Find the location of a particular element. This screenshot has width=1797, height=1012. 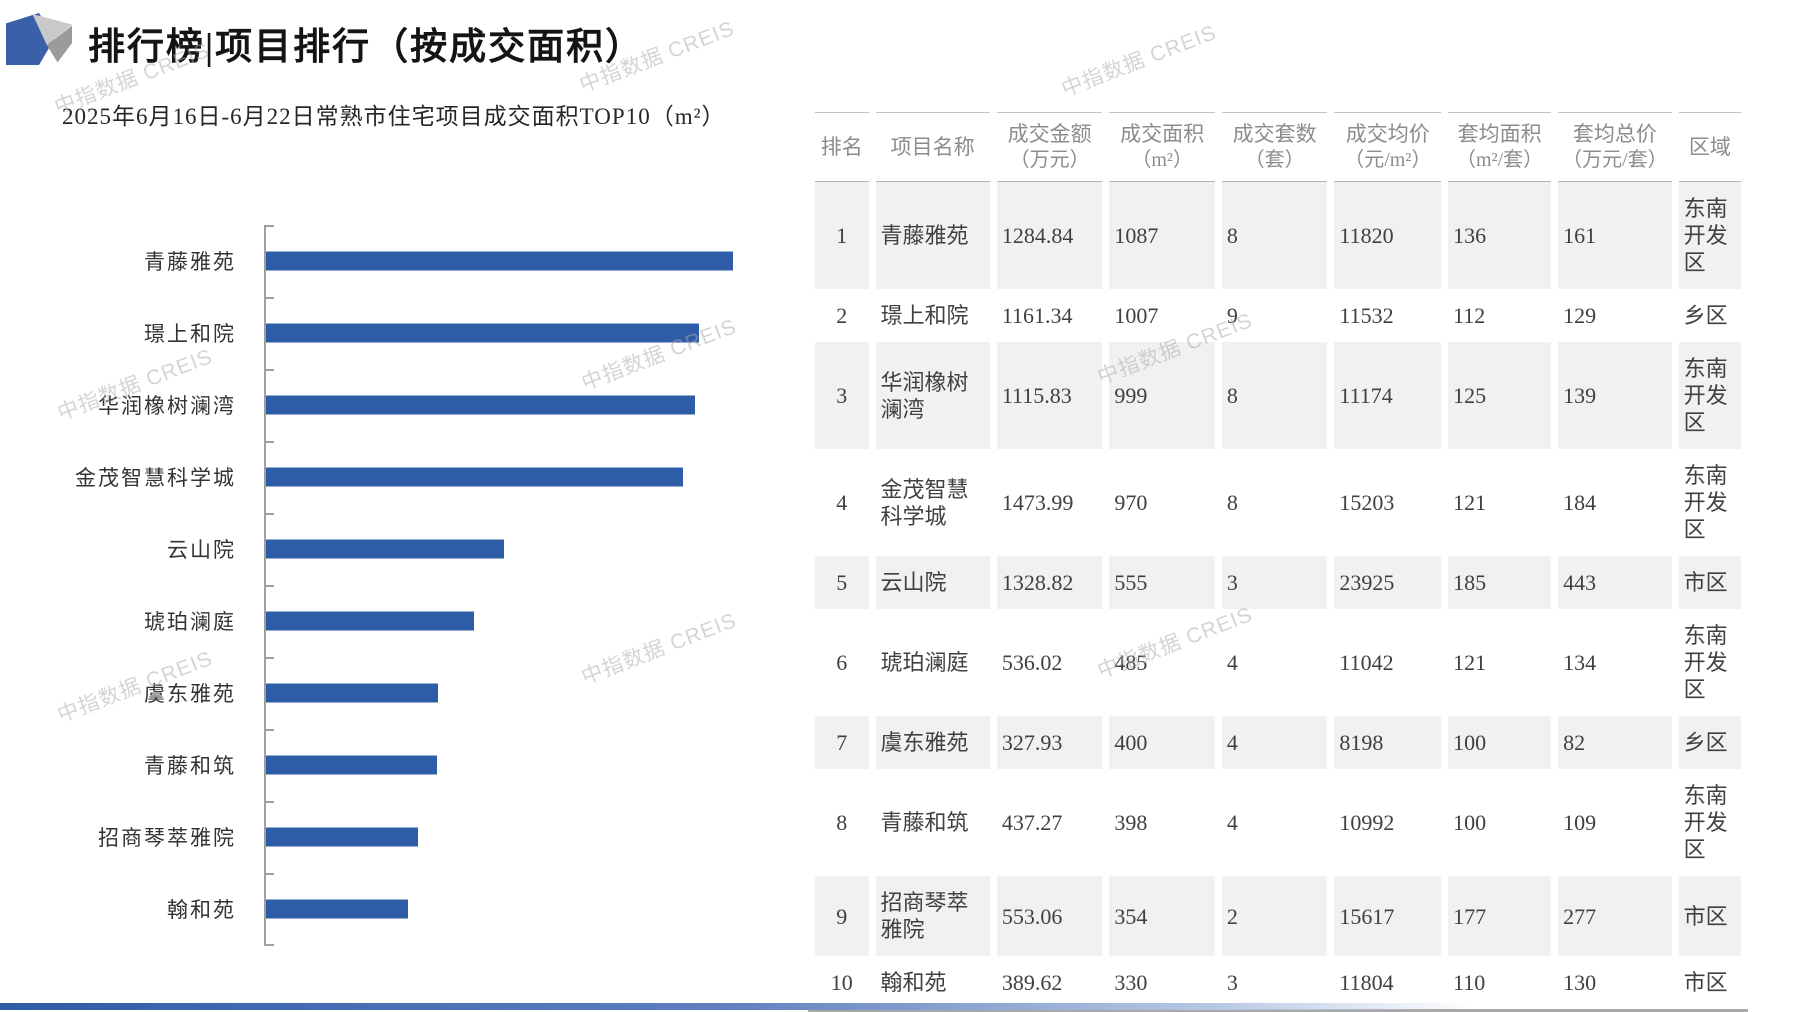

value-cell: 134 is located at coordinates (1580, 662).